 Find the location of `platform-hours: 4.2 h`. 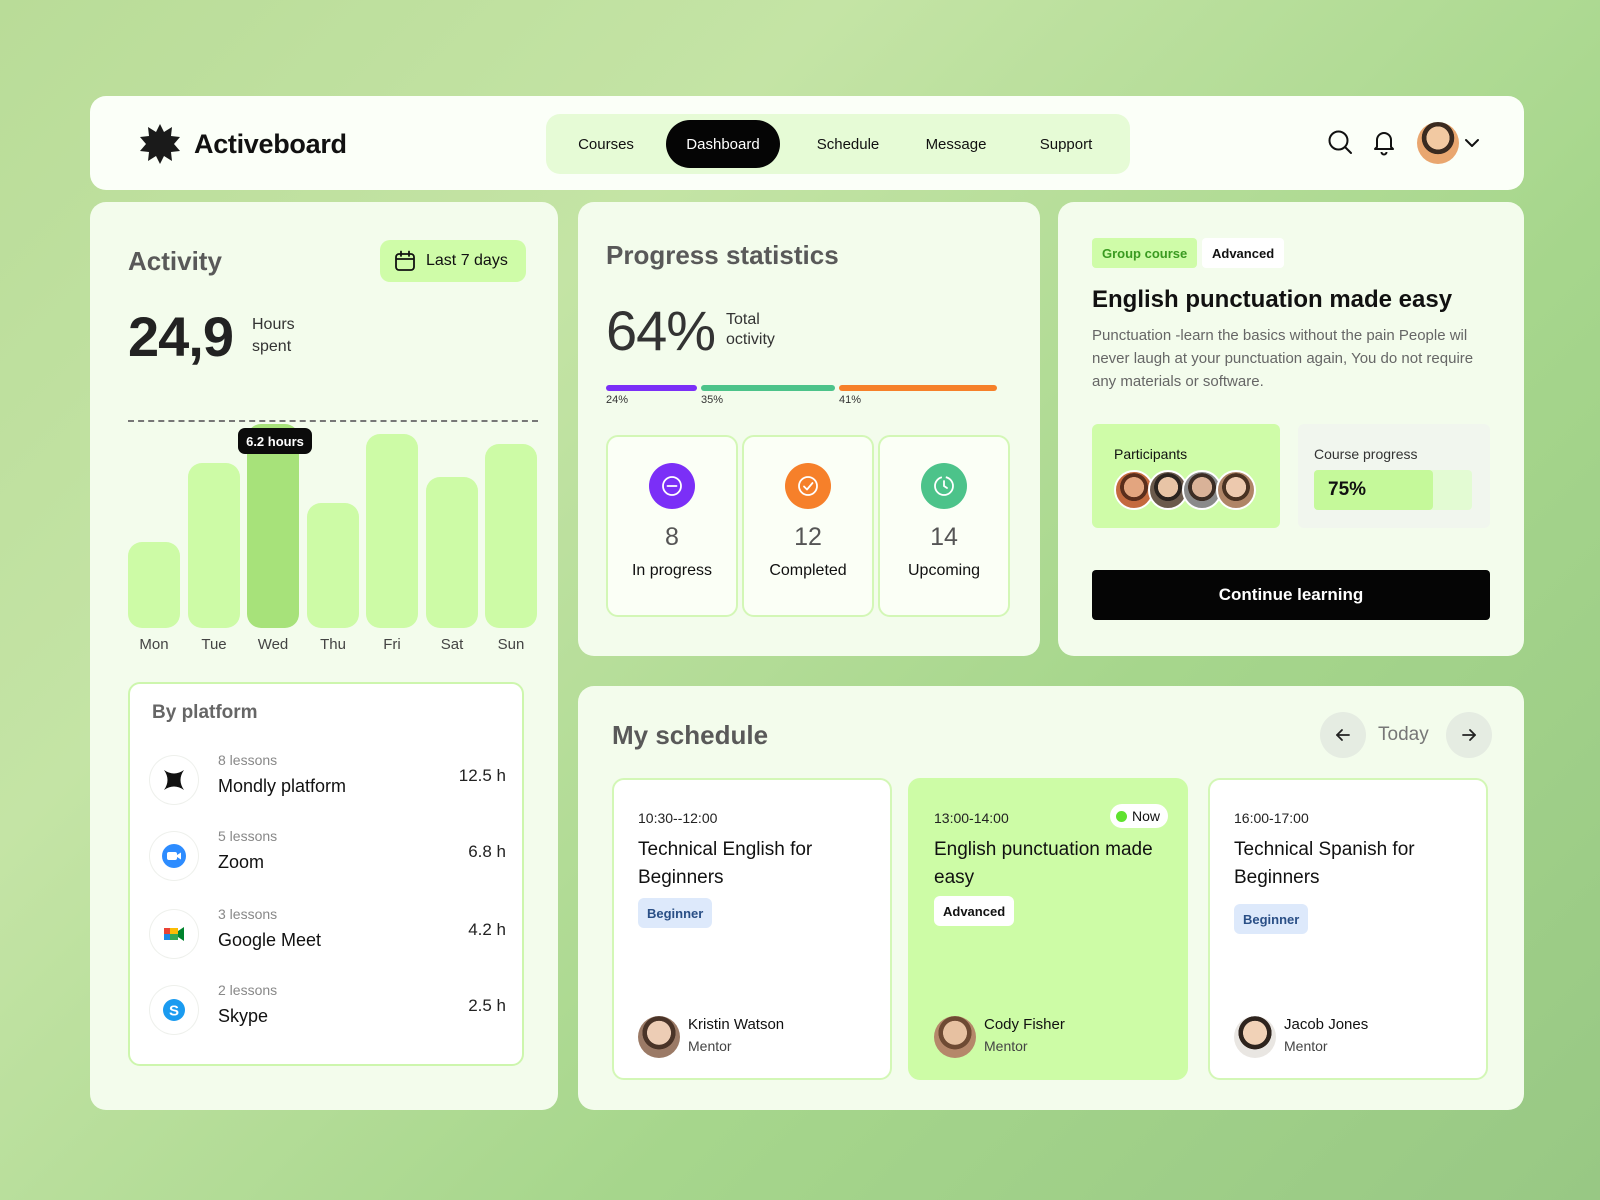

platform-hours: 4.2 h is located at coordinates (487, 929).